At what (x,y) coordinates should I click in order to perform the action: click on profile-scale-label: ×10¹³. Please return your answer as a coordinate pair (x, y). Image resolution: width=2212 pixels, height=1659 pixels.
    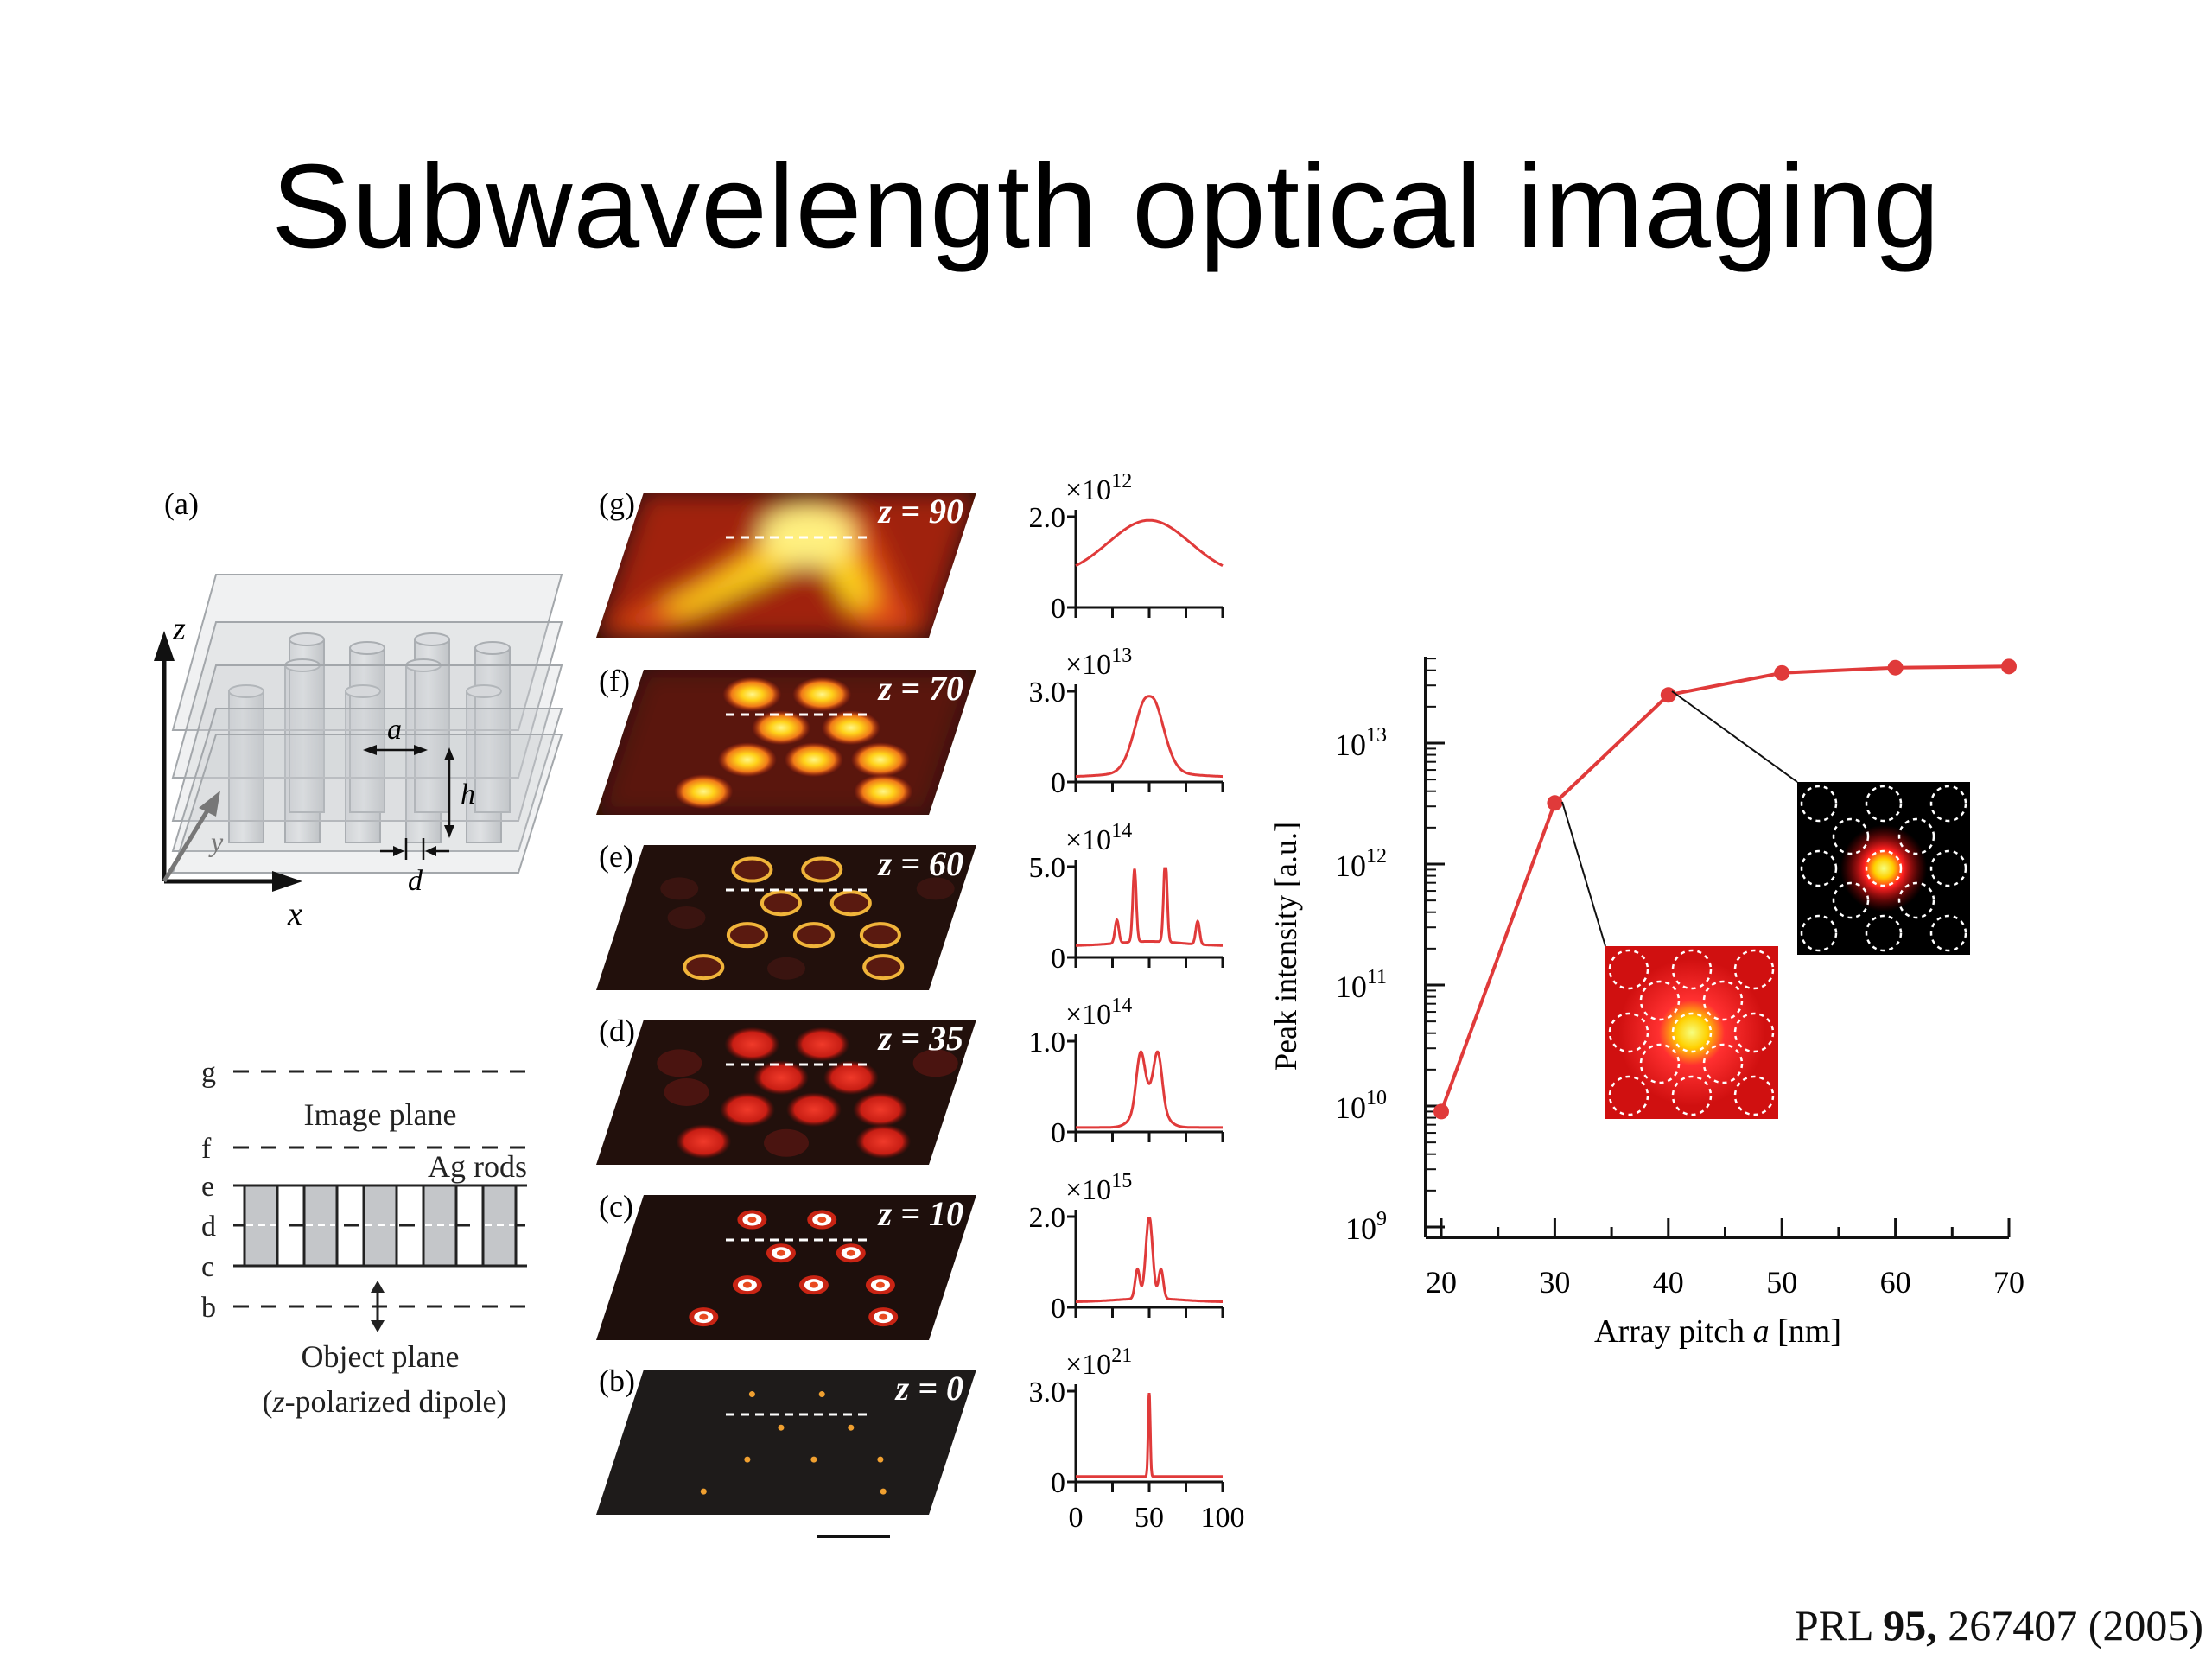
    Looking at the image, I should click on (1098, 663).